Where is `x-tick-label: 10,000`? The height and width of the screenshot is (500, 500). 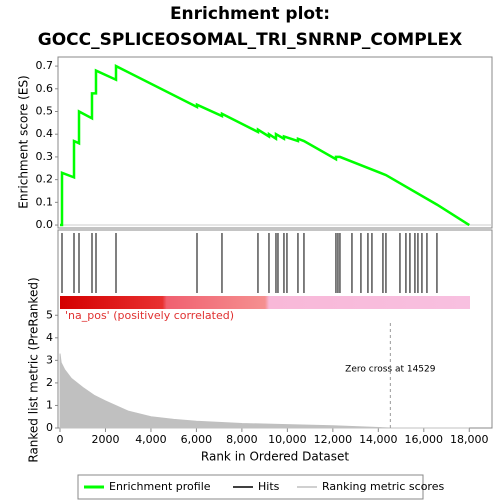
x-tick-label: 10,000 is located at coordinates (287, 439).